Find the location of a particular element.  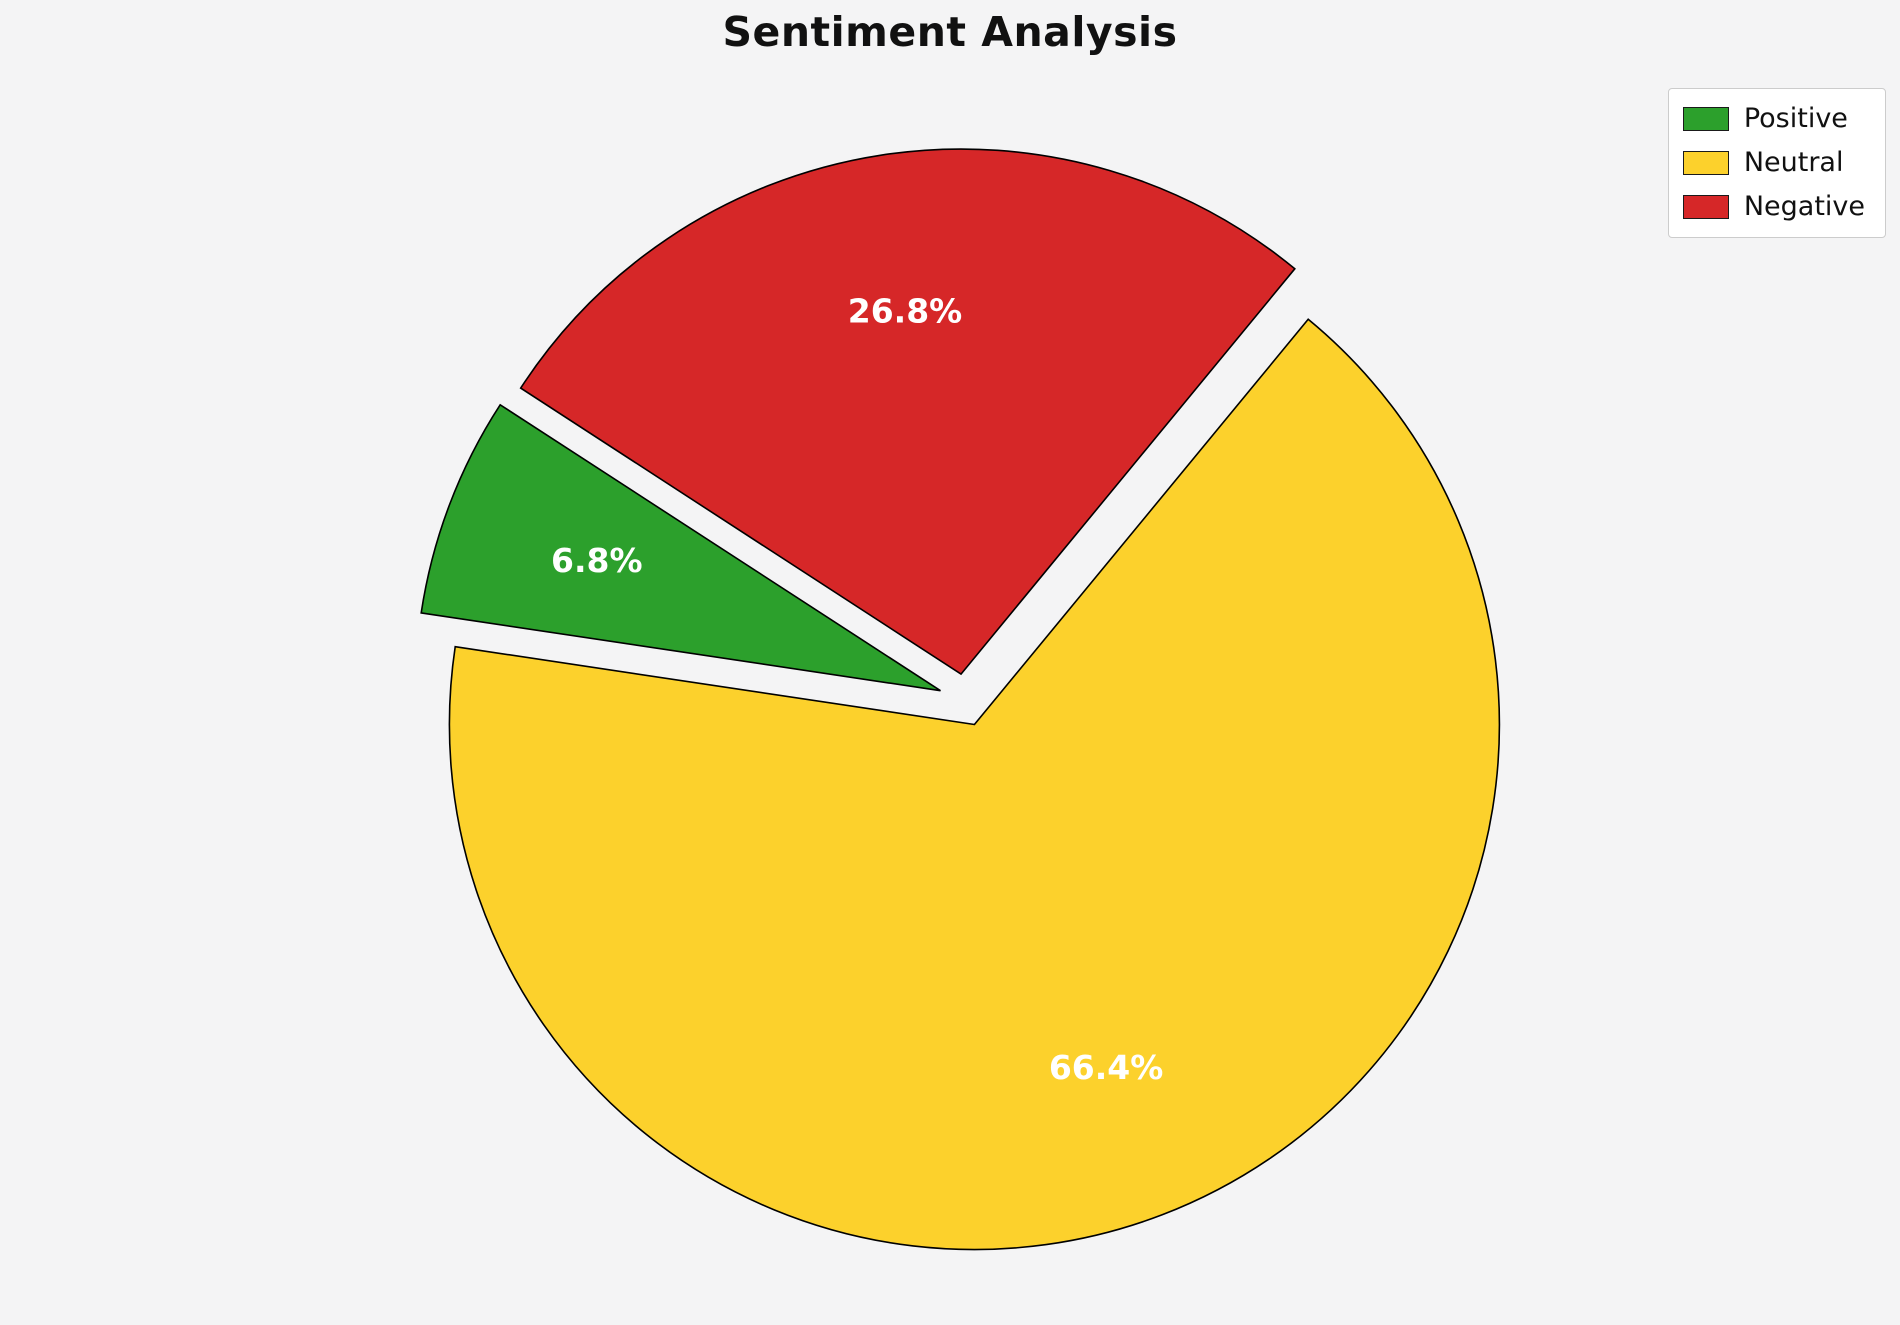

chart-title: Sentiment Analysis is located at coordinates (950, 32).